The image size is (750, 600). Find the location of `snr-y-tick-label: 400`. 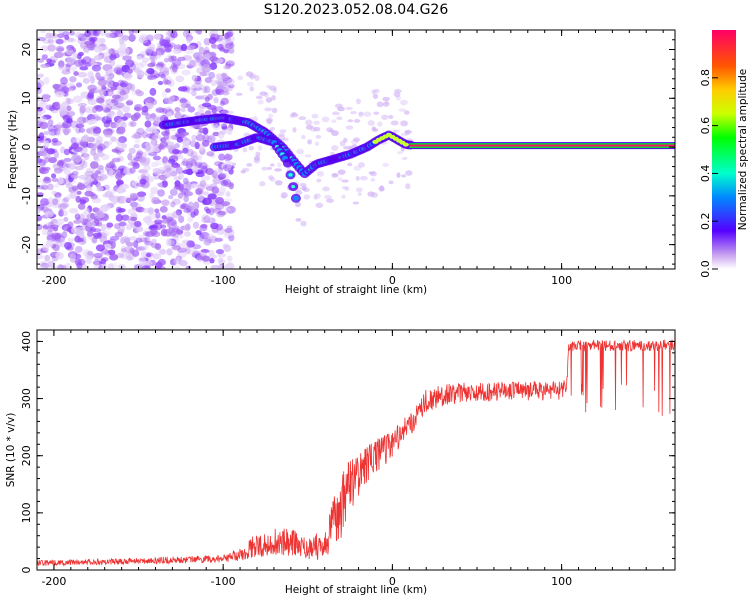

snr-y-tick-label: 400 is located at coordinates (26, 341).